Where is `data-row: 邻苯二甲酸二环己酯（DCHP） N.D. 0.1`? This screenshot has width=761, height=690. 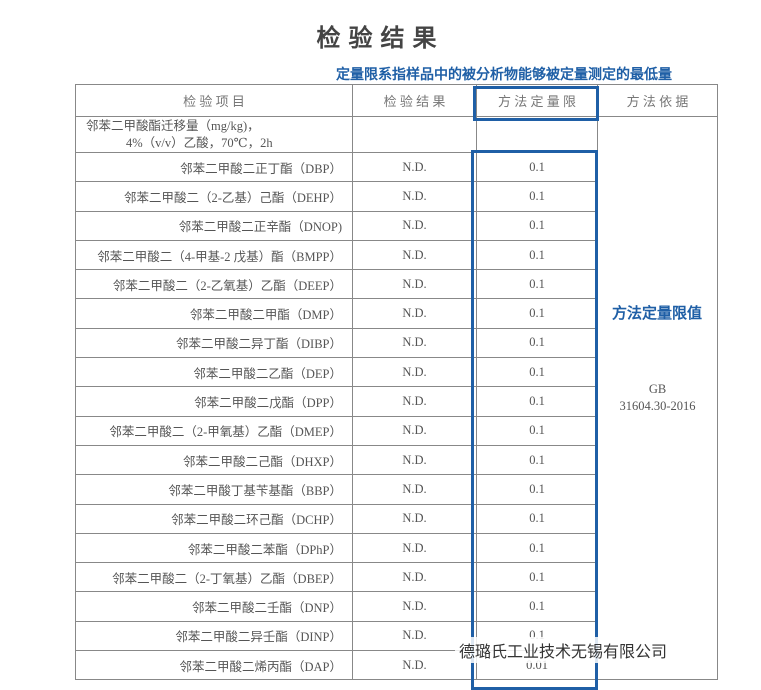
data-row: 邻苯二甲酸二环己酯（DCHP） N.D. 0.1 is located at coordinates (396, 518).